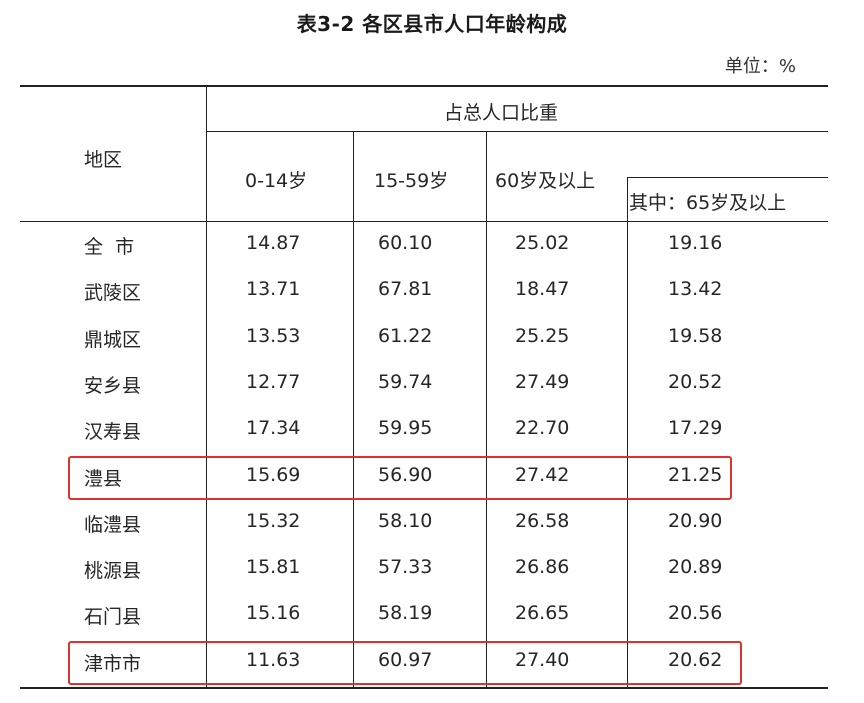 Image resolution: width=864 pixels, height=703 pixels. I want to click on header-age-0-14: 0-14岁, so click(276, 181).